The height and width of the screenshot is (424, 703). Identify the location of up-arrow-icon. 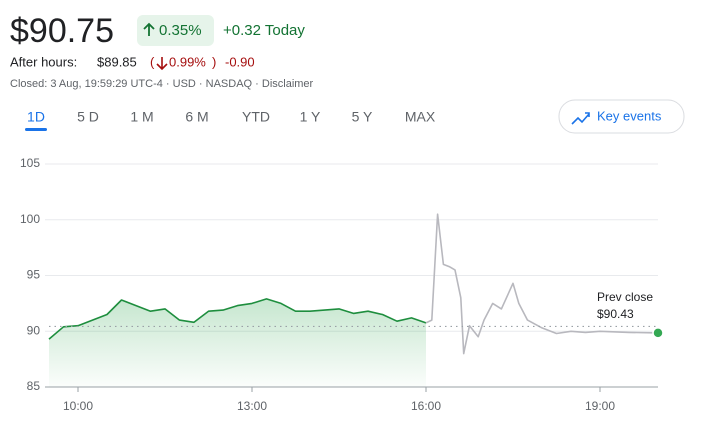
(149, 29).